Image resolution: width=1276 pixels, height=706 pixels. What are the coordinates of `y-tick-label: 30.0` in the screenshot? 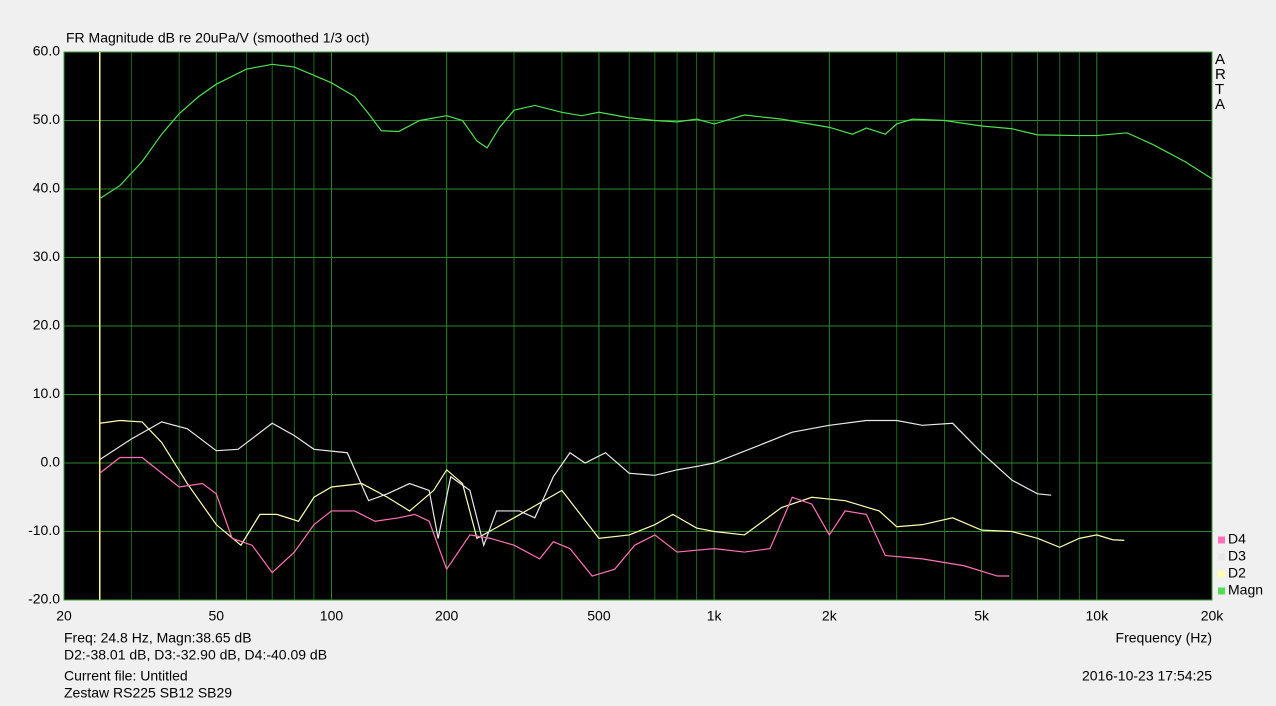 It's located at (46, 256).